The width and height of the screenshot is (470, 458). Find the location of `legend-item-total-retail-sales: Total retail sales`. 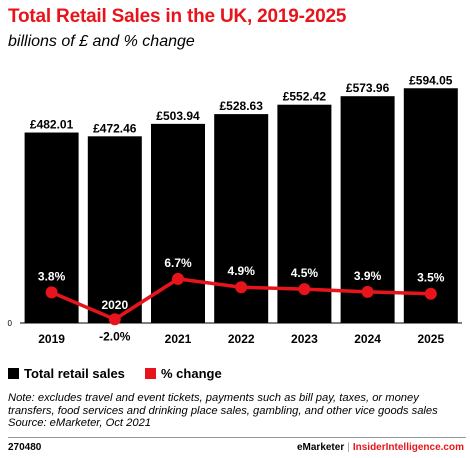

legend-item-total-retail-sales: Total retail sales is located at coordinates (66, 373).